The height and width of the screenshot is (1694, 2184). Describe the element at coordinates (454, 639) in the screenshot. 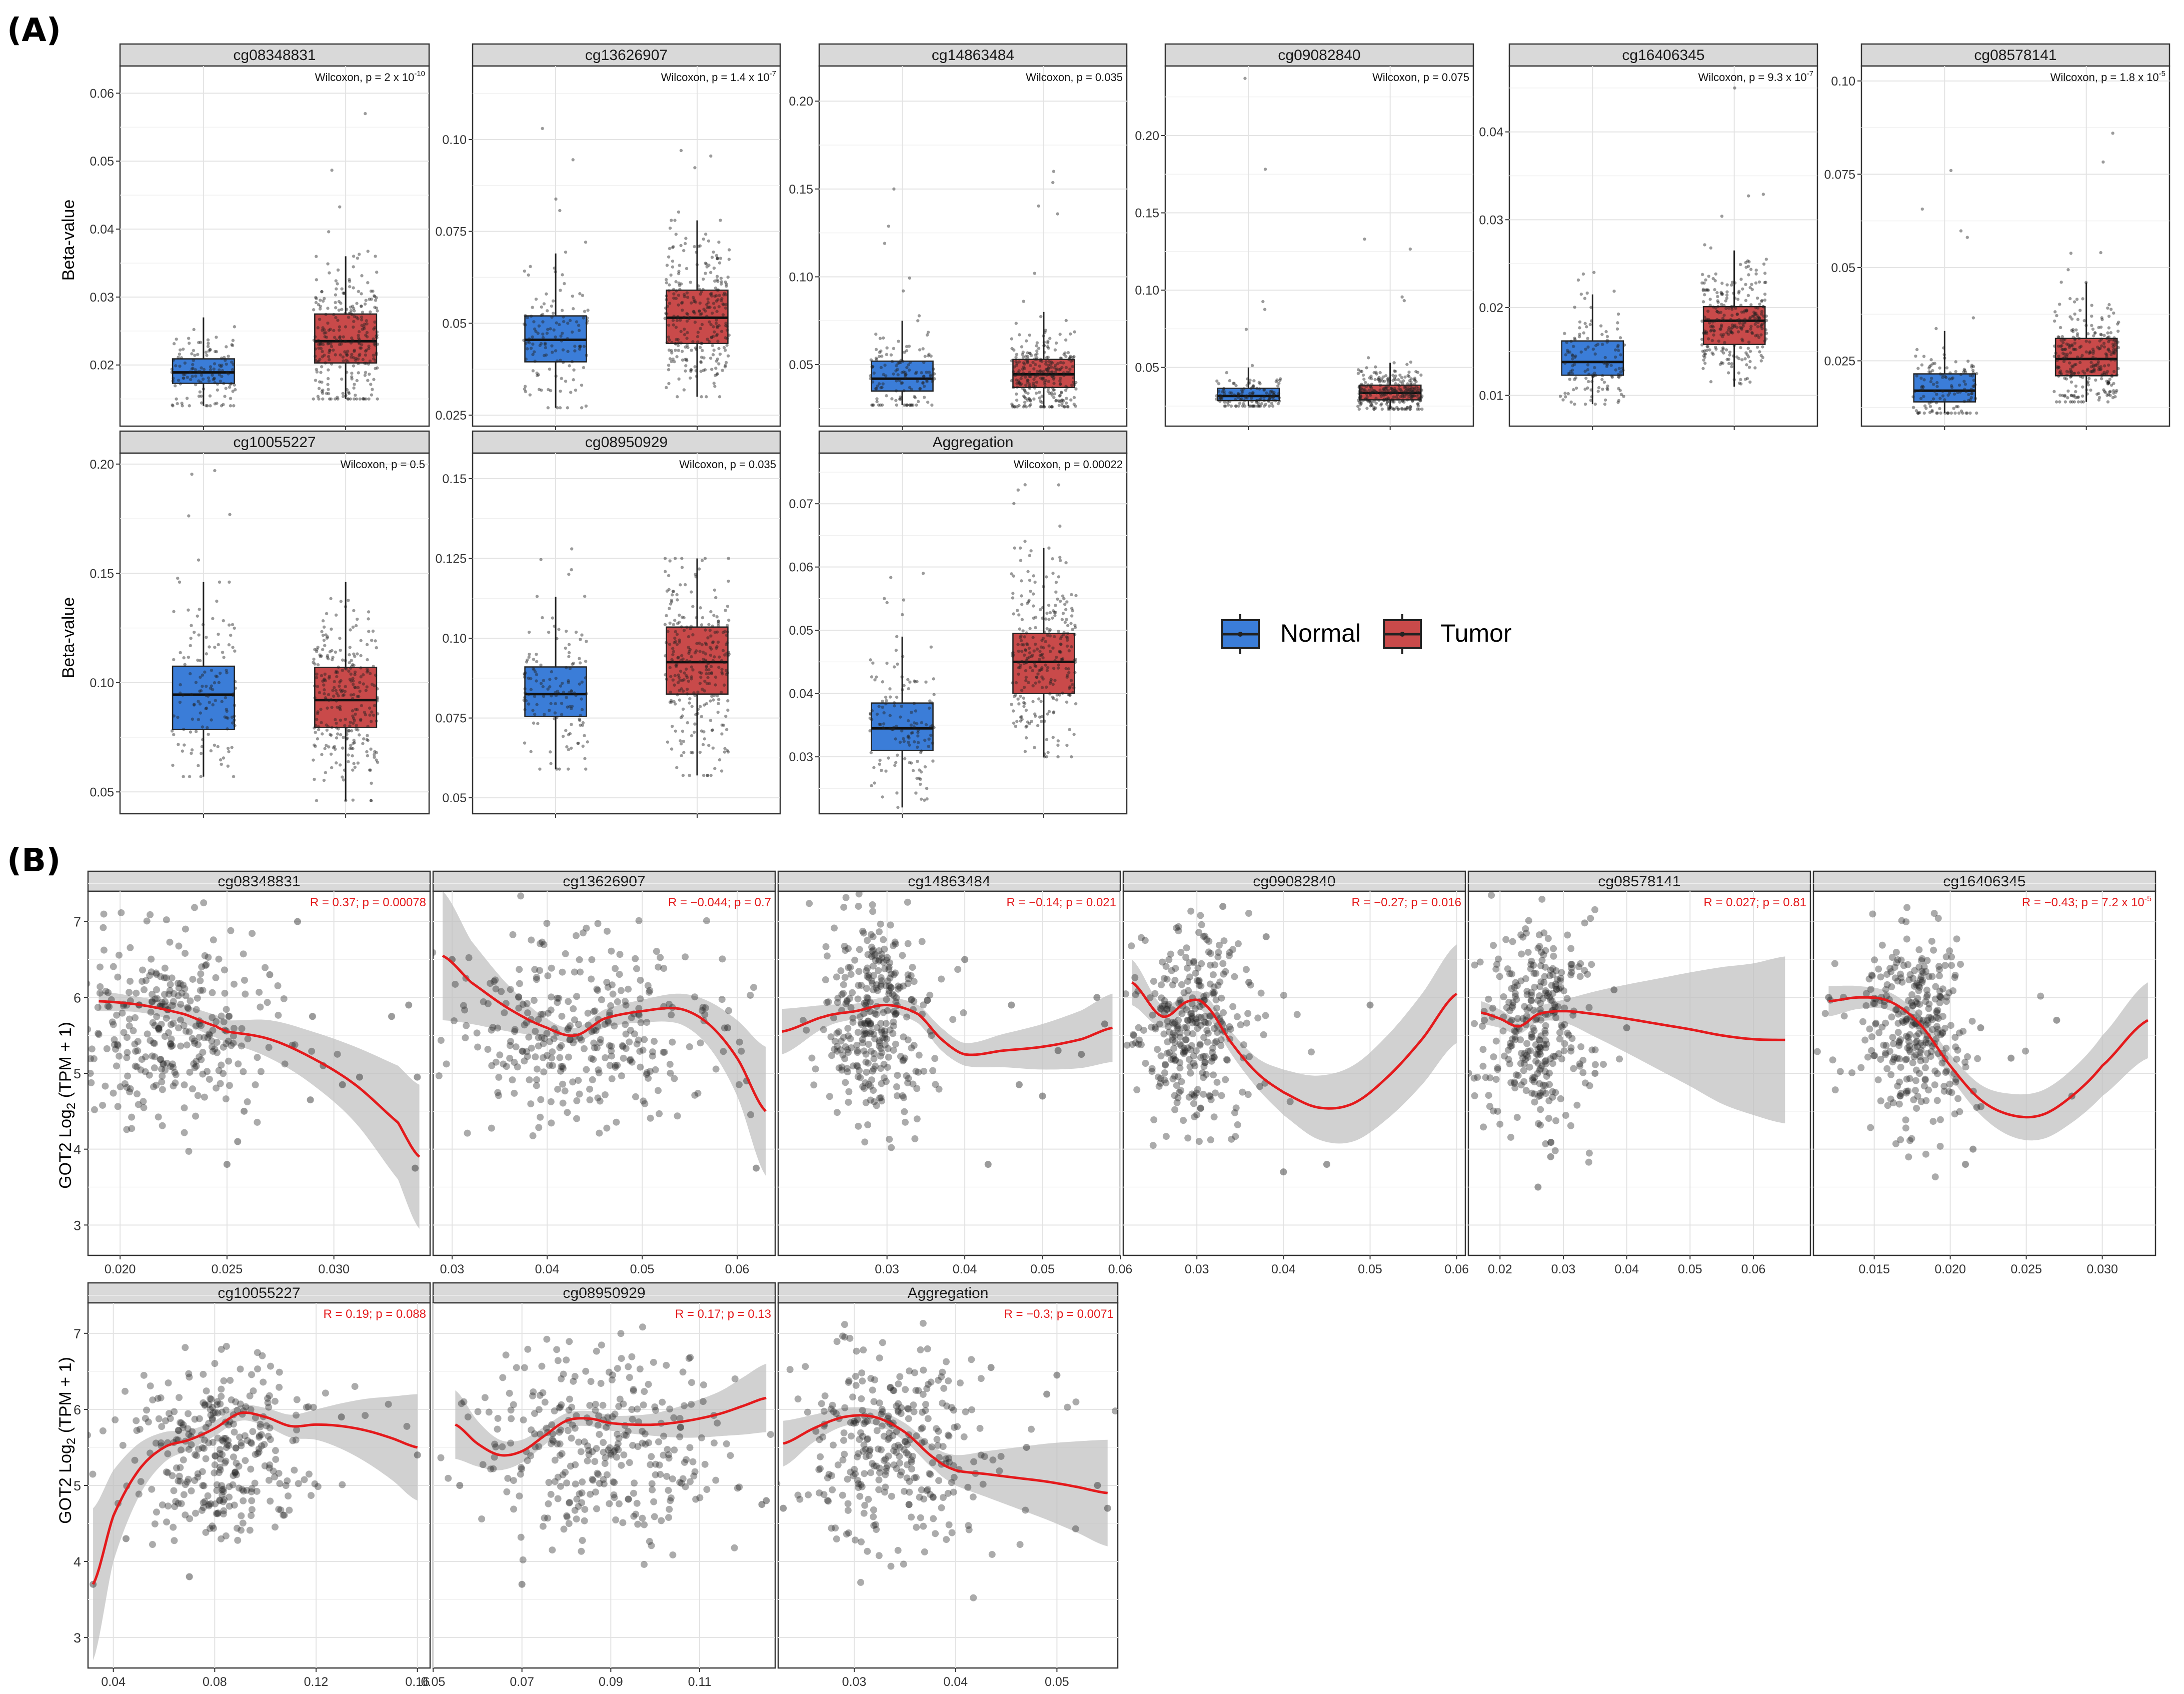

I see `y-tick-label: 0.10` at that location.